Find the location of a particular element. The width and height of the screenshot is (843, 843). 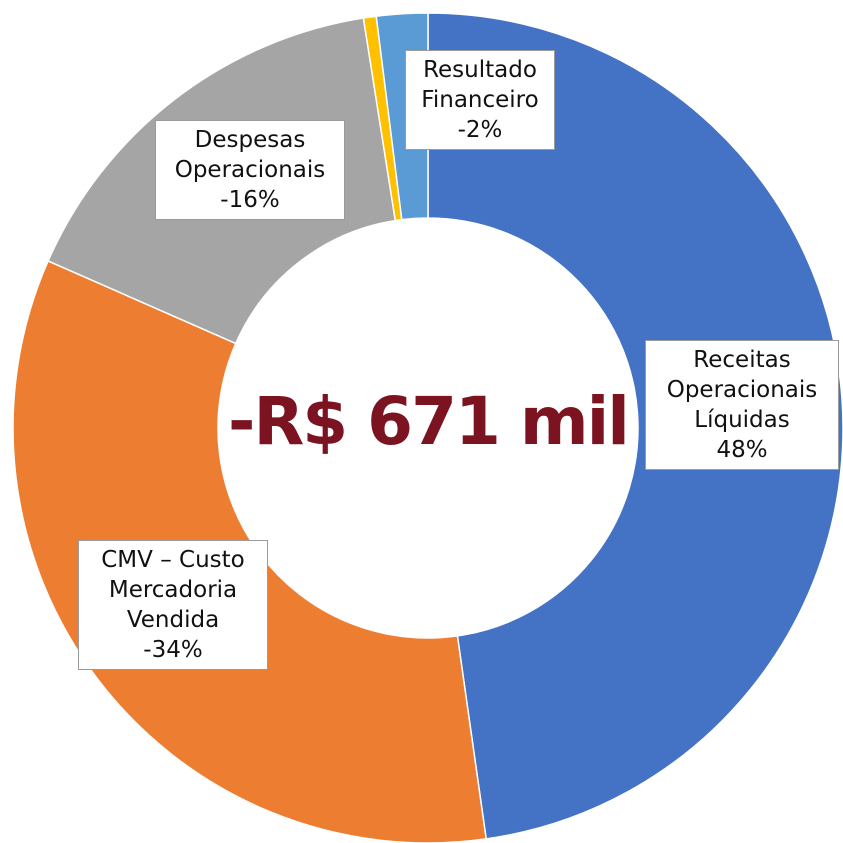

slice-label: Despesas Operacionais -16% is located at coordinates (250, 170).